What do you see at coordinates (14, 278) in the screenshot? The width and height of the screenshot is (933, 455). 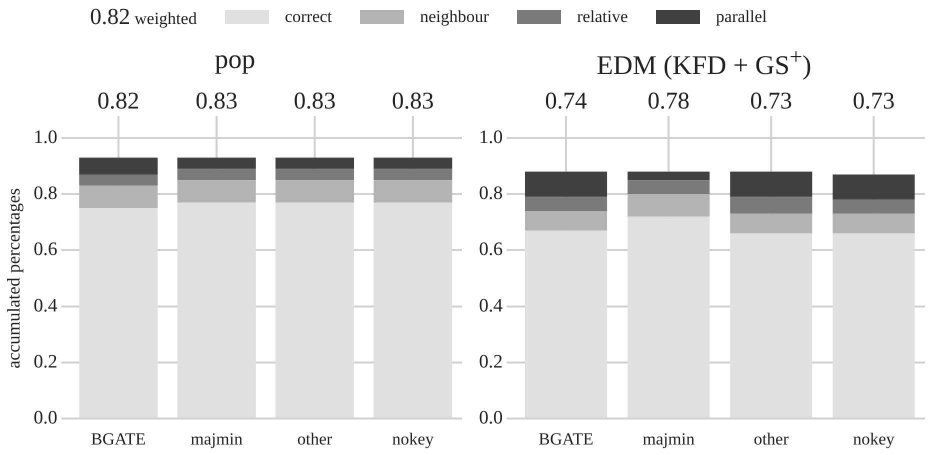 I see `y-axis-title: accumulated percentages` at bounding box center [14, 278].